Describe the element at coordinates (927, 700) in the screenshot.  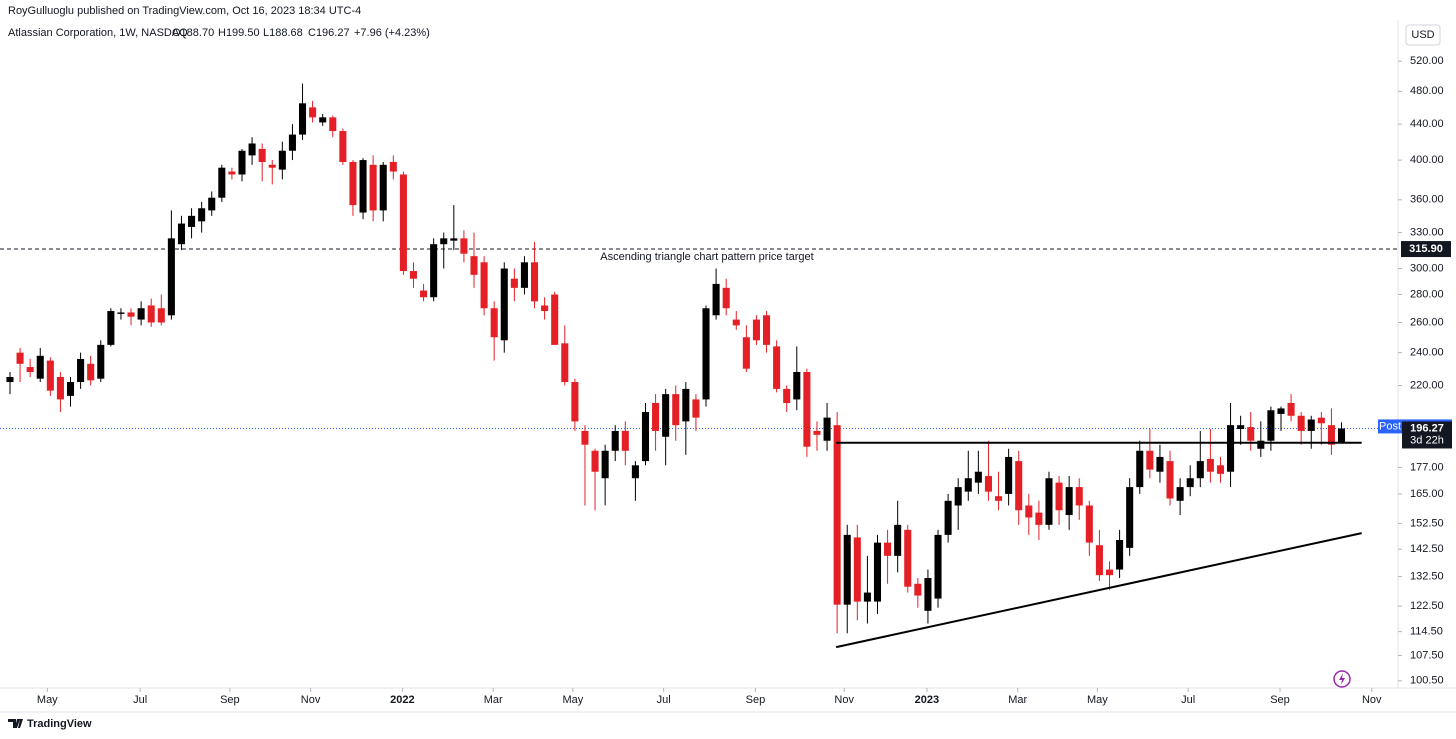
I see `x-tick-label: 2023` at that location.